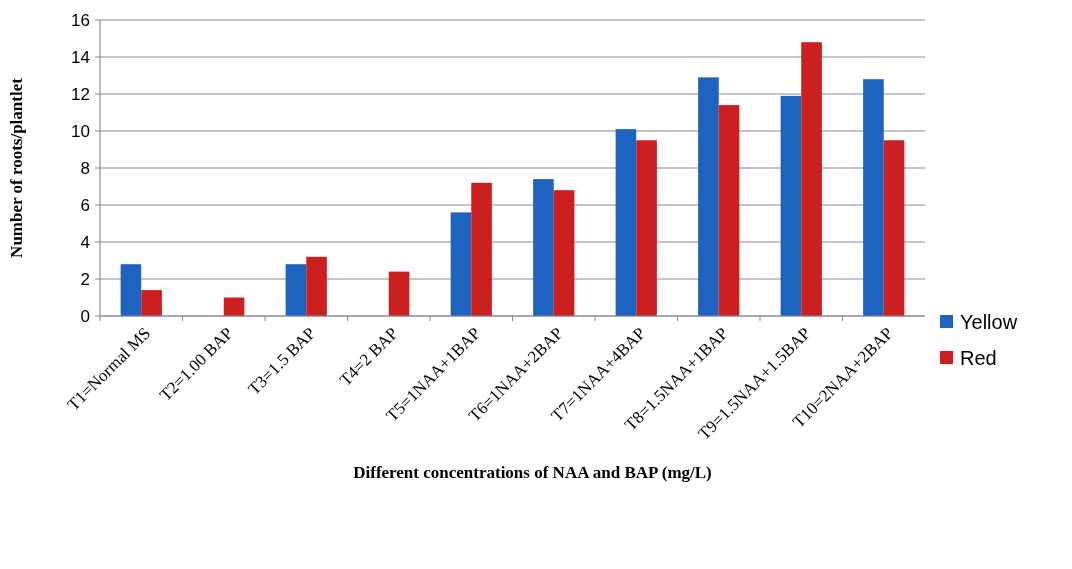 The height and width of the screenshot is (569, 1072). What do you see at coordinates (85, 242) in the screenshot?
I see `y-tick-label: 4` at bounding box center [85, 242].